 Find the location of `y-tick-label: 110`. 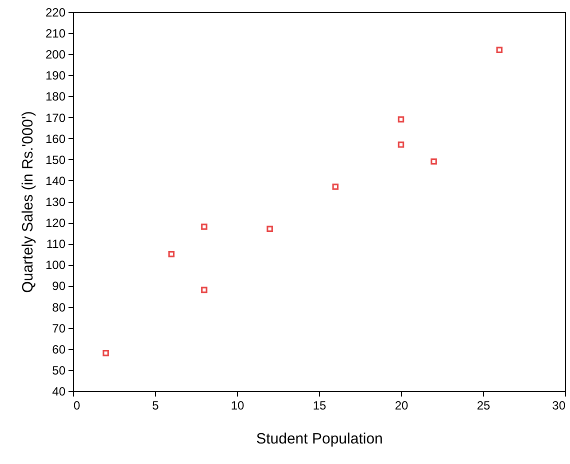

y-tick-label: 110 is located at coordinates (56, 244).